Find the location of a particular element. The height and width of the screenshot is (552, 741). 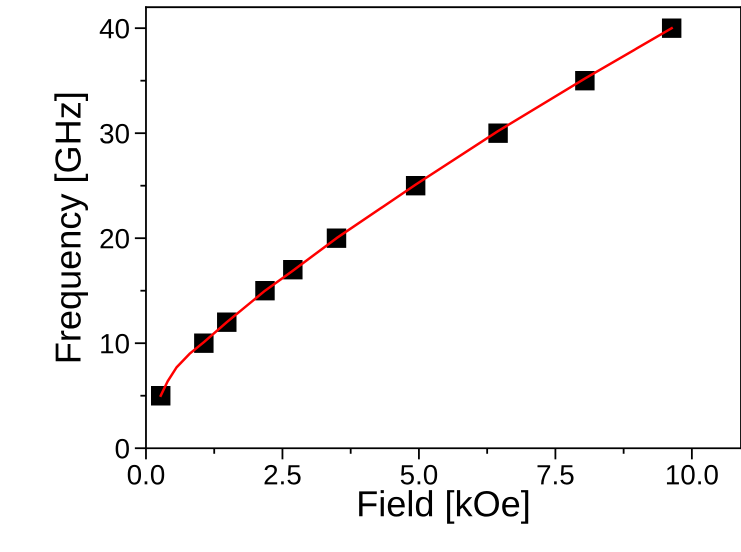

x-tick-label: 0.0 is located at coordinates (146, 474).